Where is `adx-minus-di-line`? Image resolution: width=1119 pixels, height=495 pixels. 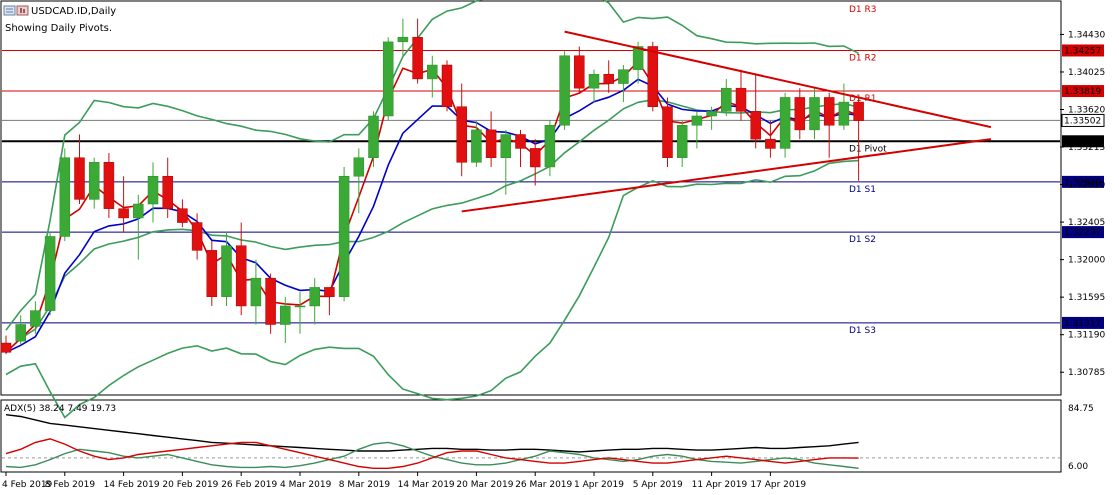 adx-minus-di-line is located at coordinates (432, 453).